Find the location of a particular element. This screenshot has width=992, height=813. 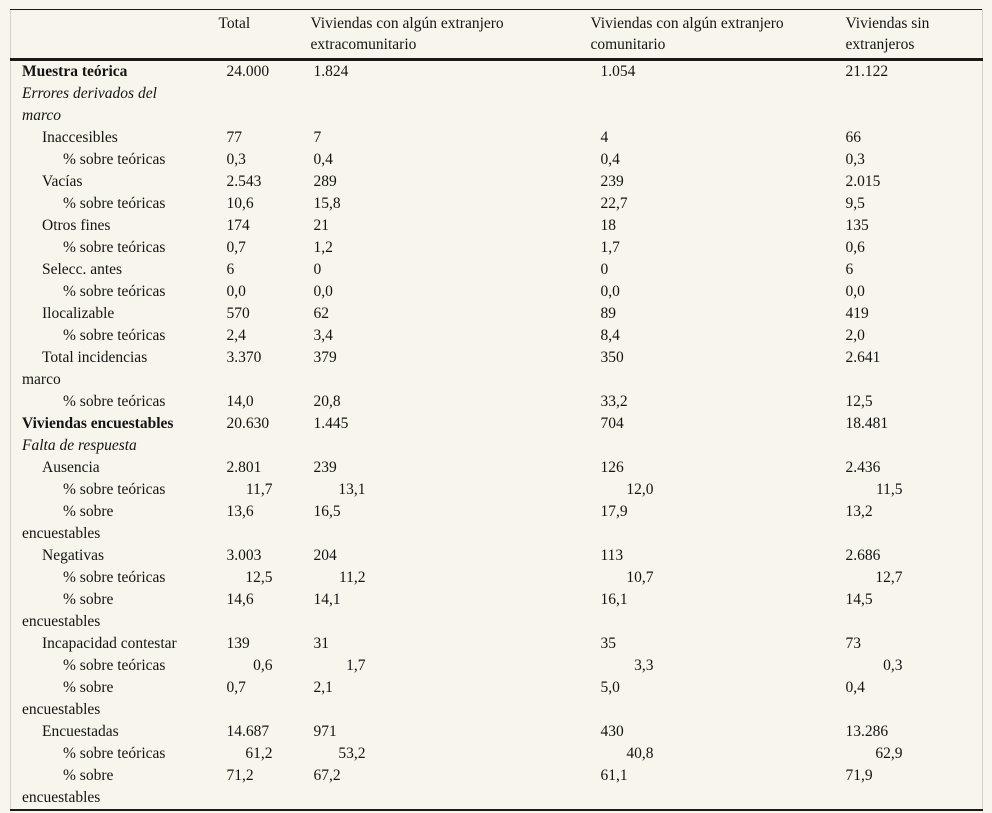

cell-value: 8,4 is located at coordinates (708, 336).